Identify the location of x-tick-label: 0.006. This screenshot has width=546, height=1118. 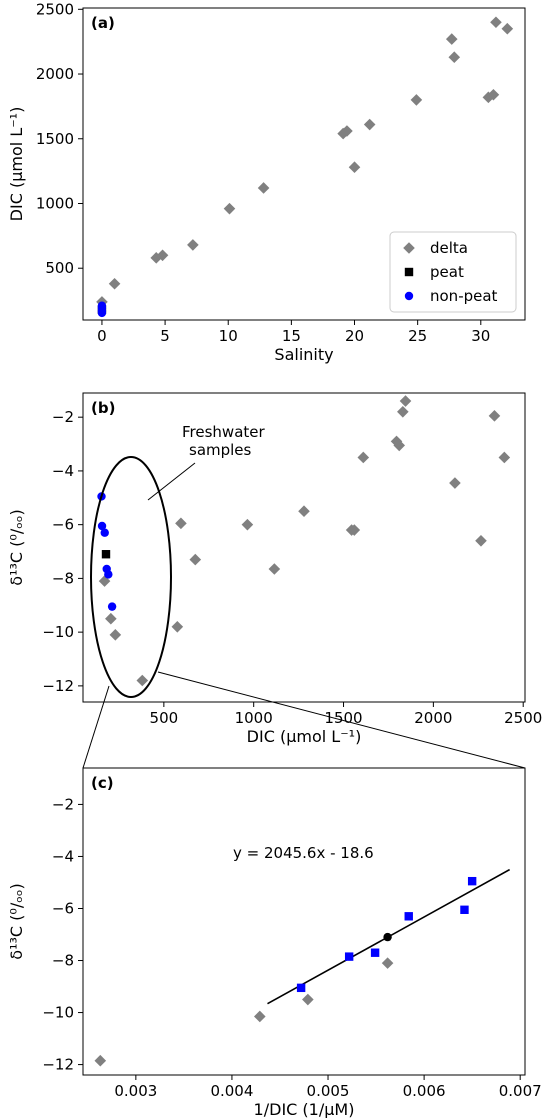
(424, 1091).